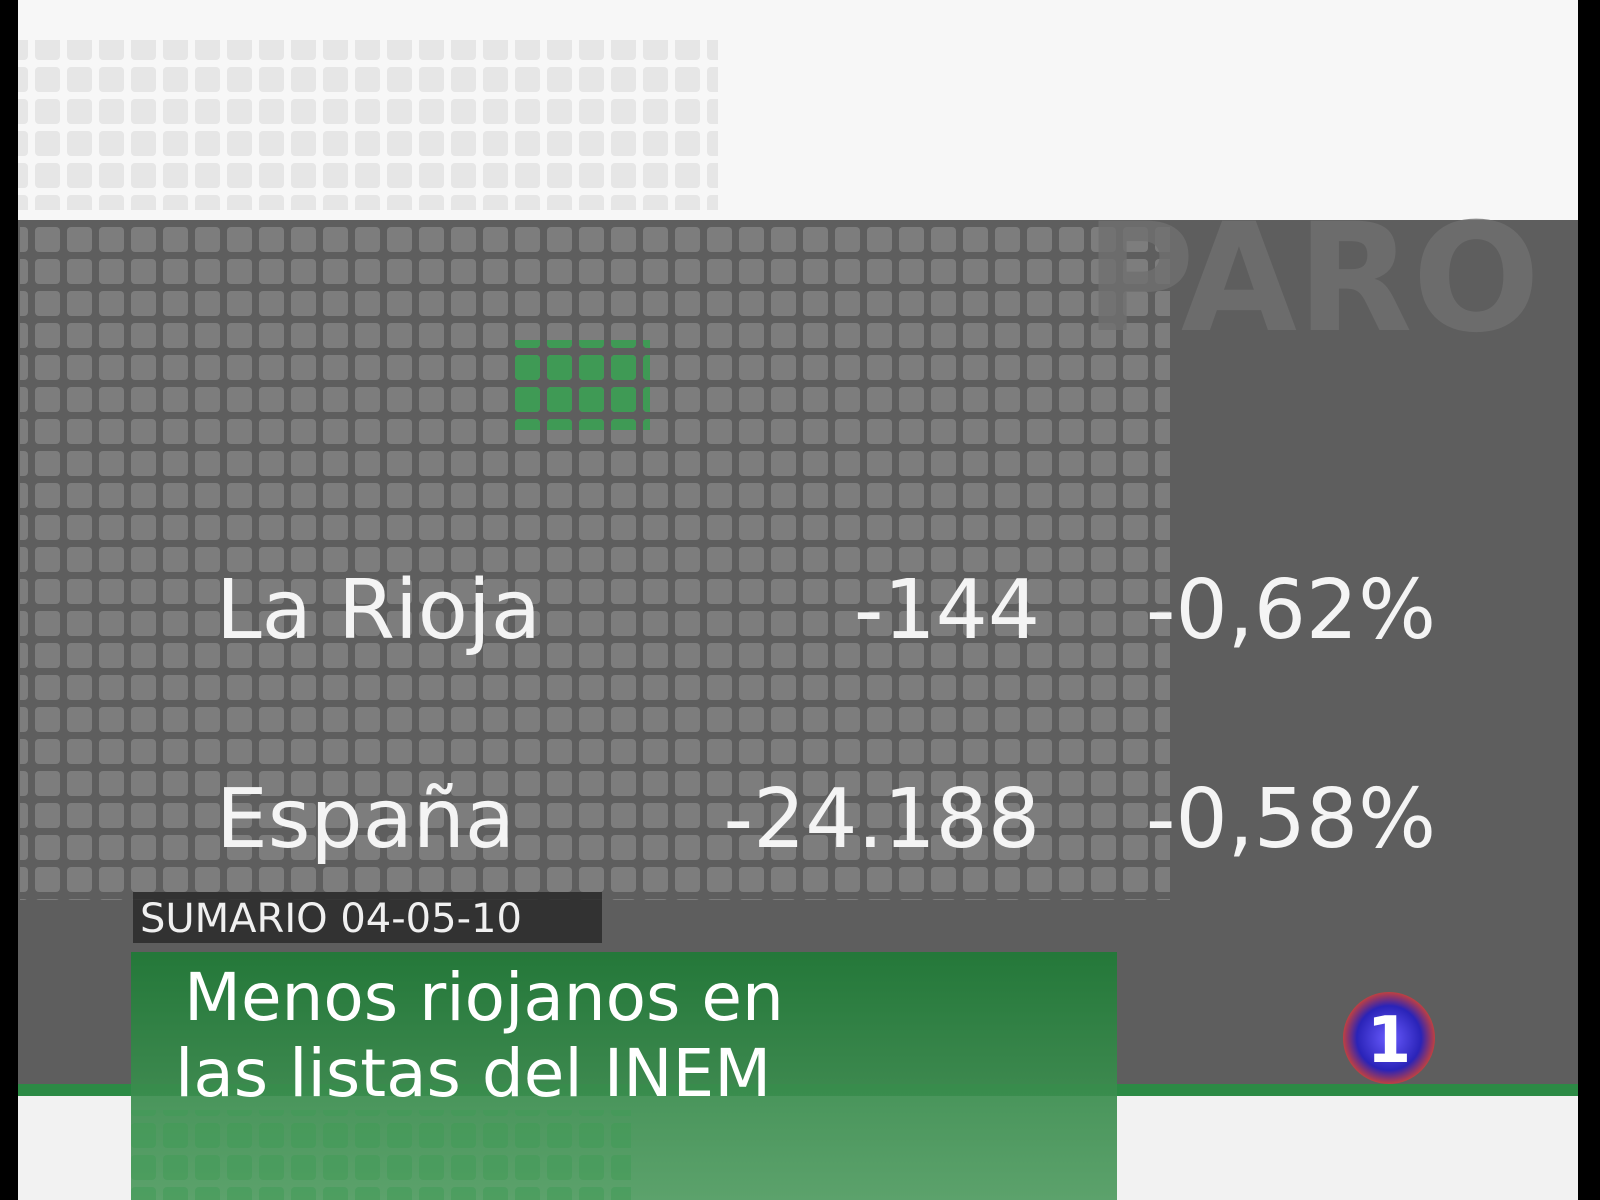 Image resolution: width=1600 pixels, height=1200 pixels. What do you see at coordinates (947, 610) in the screenshot?
I see `change-count: -144` at bounding box center [947, 610].